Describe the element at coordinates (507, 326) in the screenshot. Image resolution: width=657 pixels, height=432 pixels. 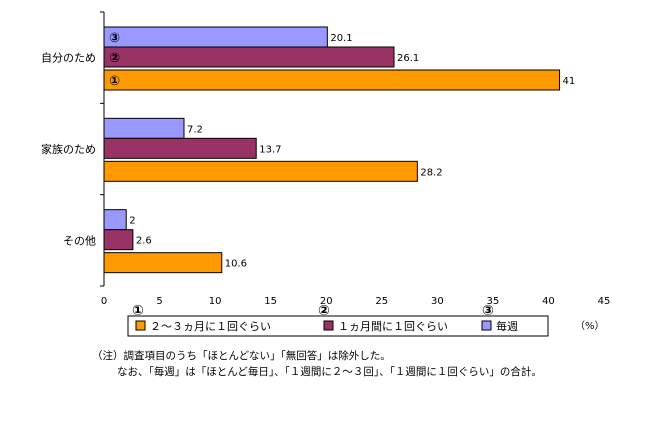
I see `legend-label: 毎週` at that location.